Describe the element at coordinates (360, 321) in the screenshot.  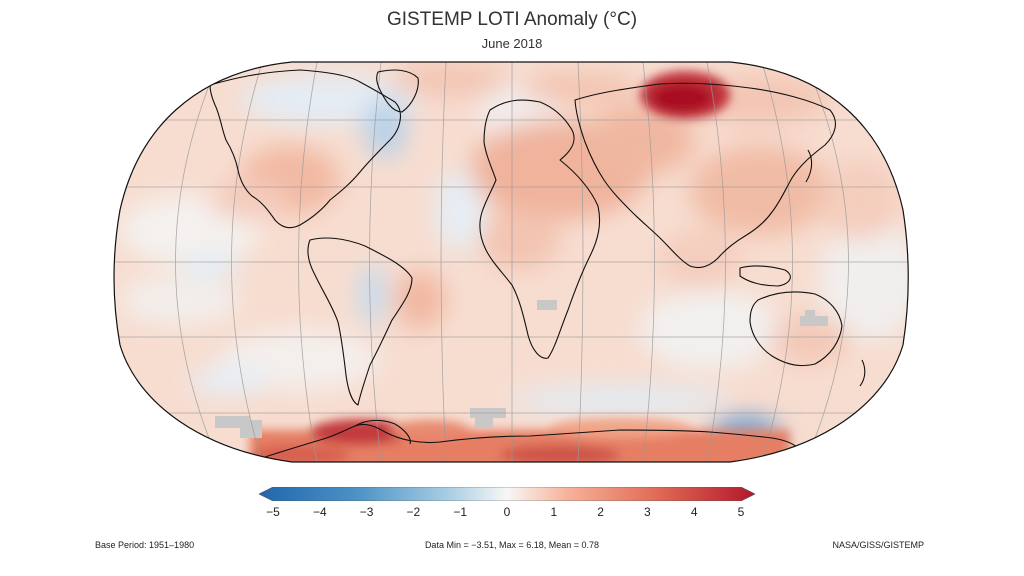
I see `south-america-coast` at that location.